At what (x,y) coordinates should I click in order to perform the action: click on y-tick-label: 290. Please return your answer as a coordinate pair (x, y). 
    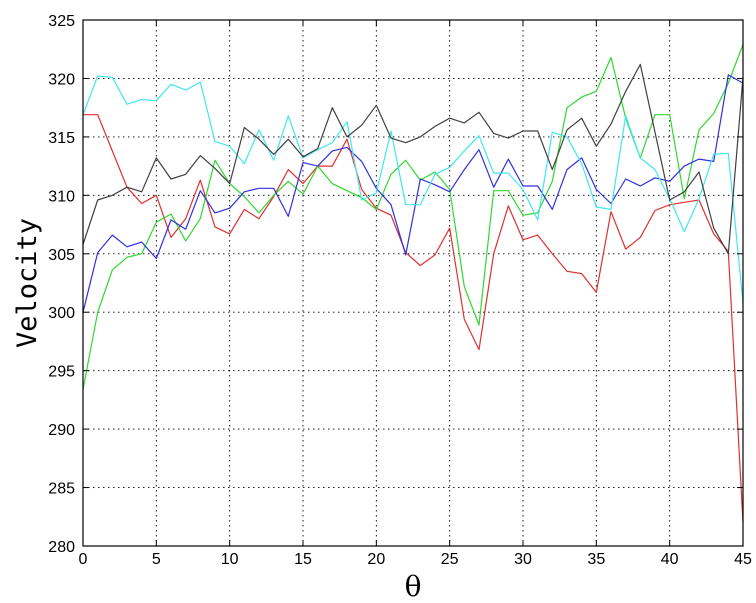
    Looking at the image, I should click on (61, 430).